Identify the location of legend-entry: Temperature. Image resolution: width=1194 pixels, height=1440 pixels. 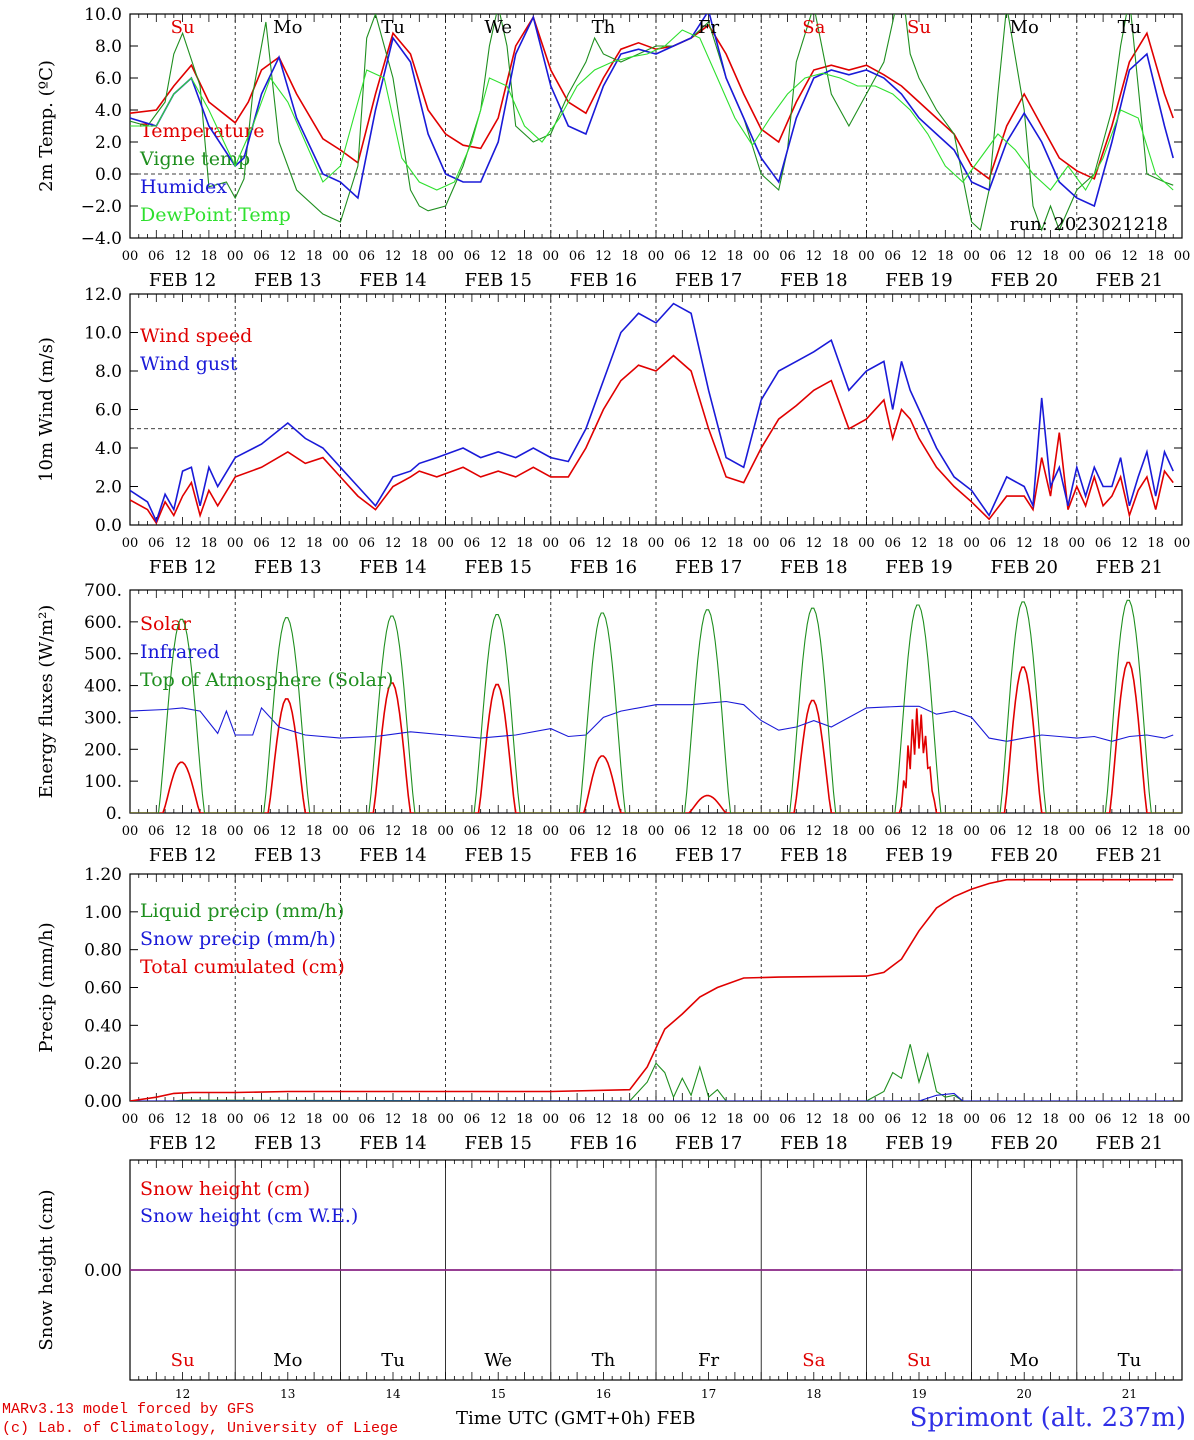
(202, 131).